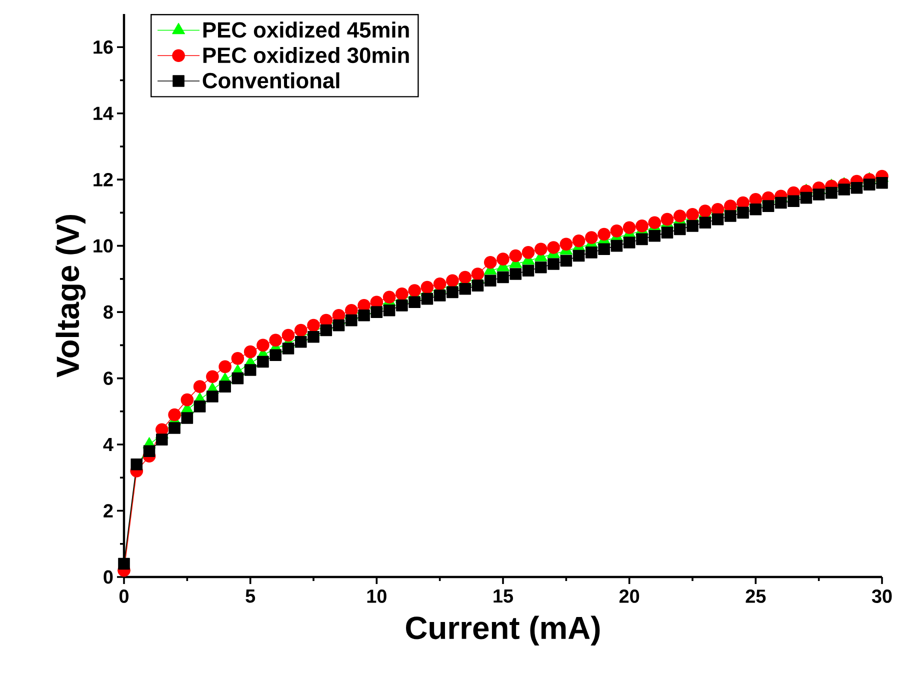 This screenshot has width=904, height=694. Describe the element at coordinates (108, 378) in the screenshot. I see `y-tick-label: 6` at that location.